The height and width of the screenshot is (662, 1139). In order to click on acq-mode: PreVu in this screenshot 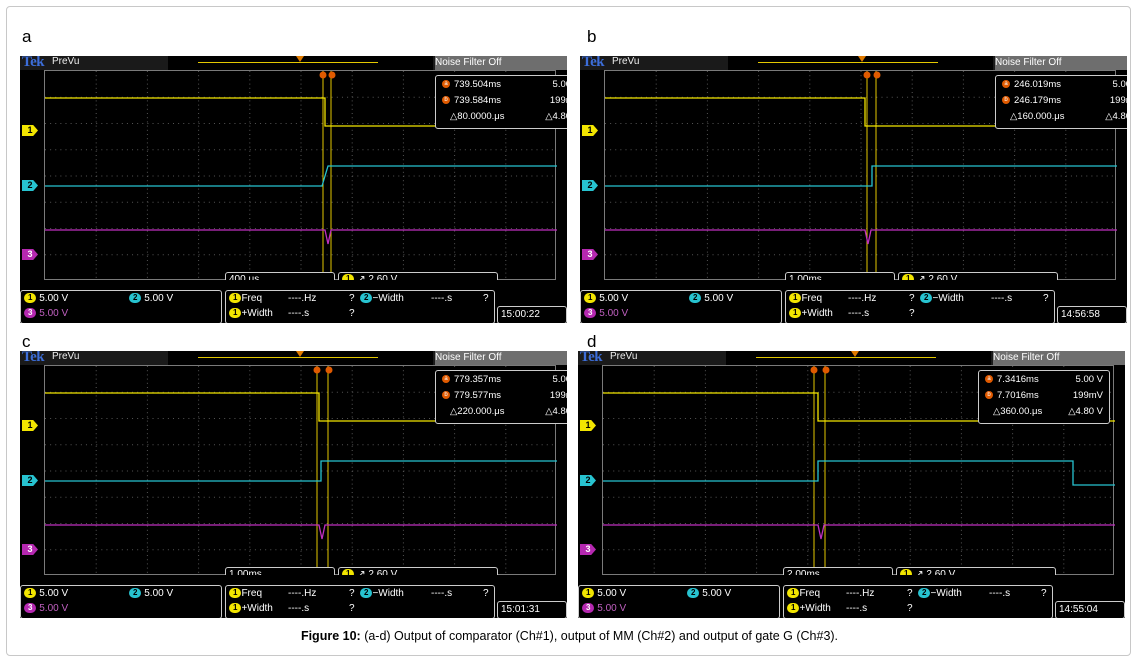, I will do `click(66, 61)`.